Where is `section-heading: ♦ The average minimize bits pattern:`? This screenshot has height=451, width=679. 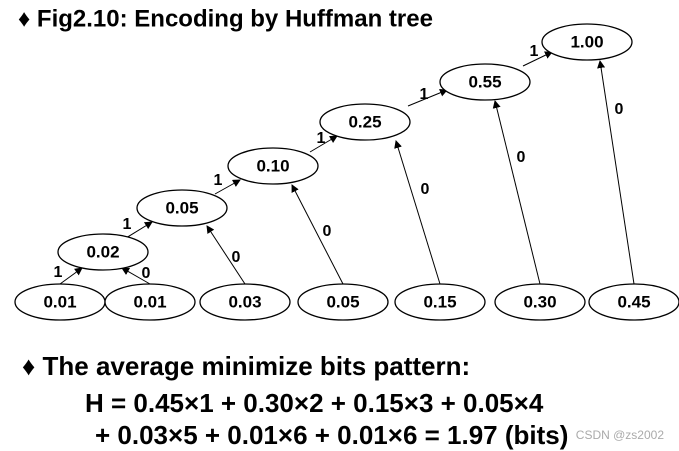
section-heading: ♦ The average minimize bits pattern: is located at coordinates (246, 366).